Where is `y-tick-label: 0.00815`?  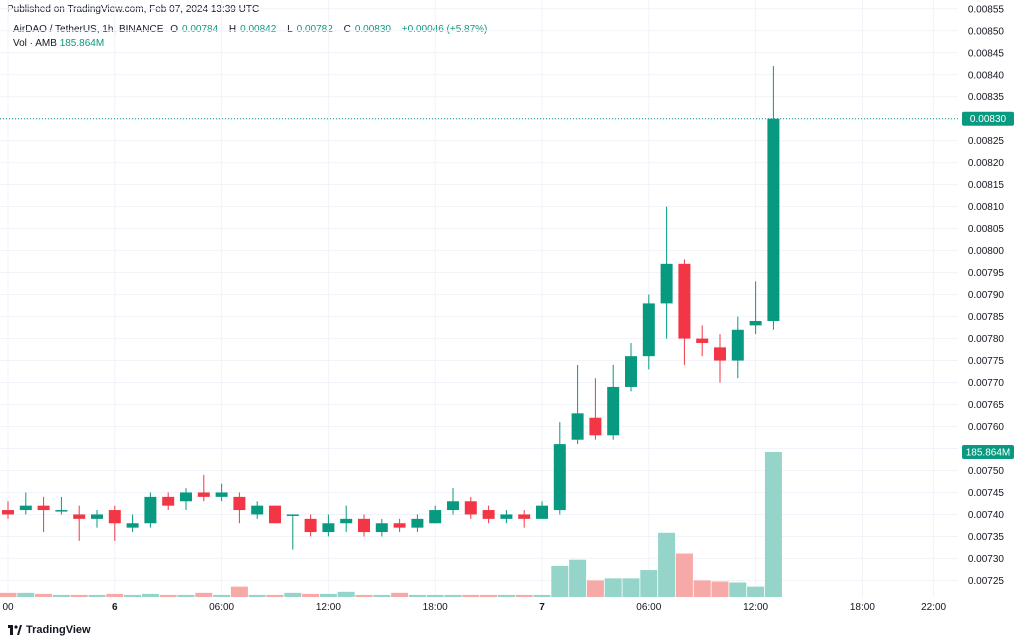
y-tick-label: 0.00815 is located at coordinates (986, 185).